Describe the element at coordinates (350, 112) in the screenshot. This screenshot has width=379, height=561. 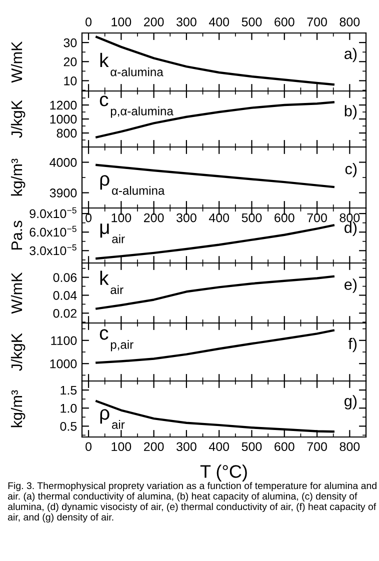
I see `annotation: b)` at that location.